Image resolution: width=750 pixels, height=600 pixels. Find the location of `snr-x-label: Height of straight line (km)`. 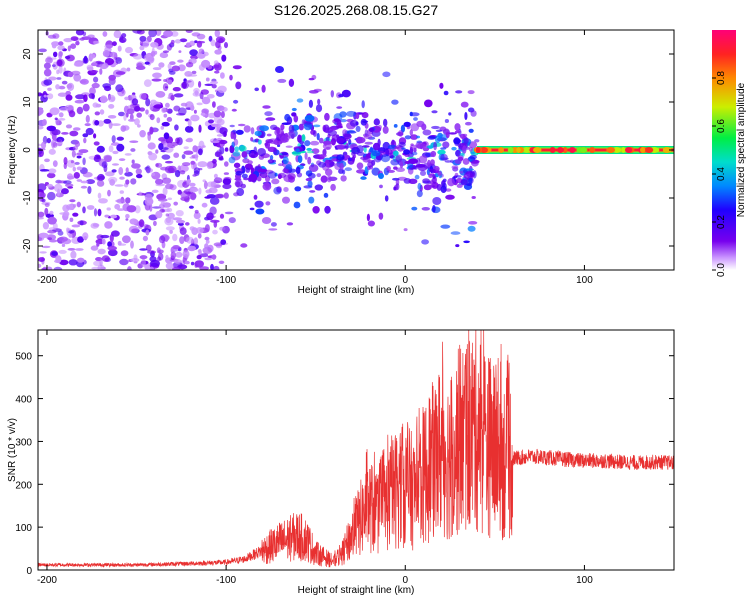

snr-x-label: Height of straight line (km) is located at coordinates (356, 590).